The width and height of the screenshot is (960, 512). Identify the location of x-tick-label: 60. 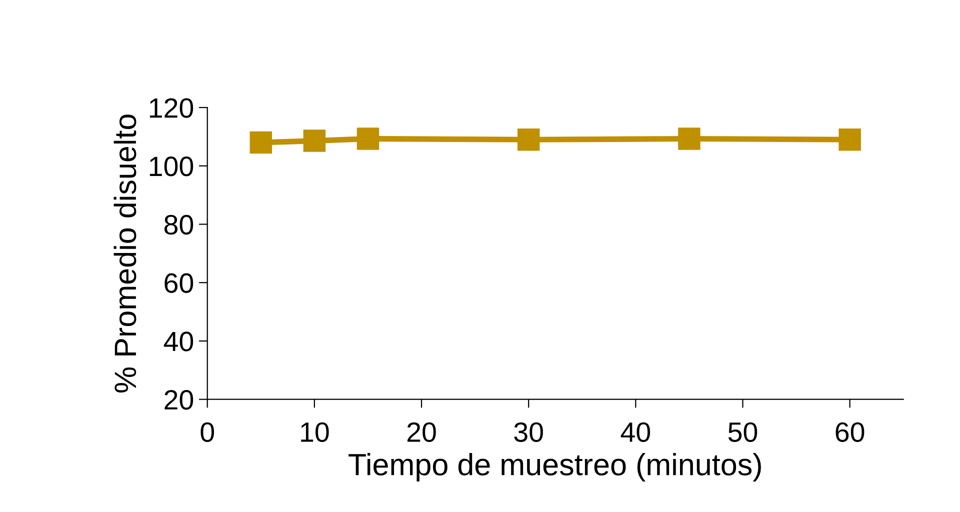
(850, 432).